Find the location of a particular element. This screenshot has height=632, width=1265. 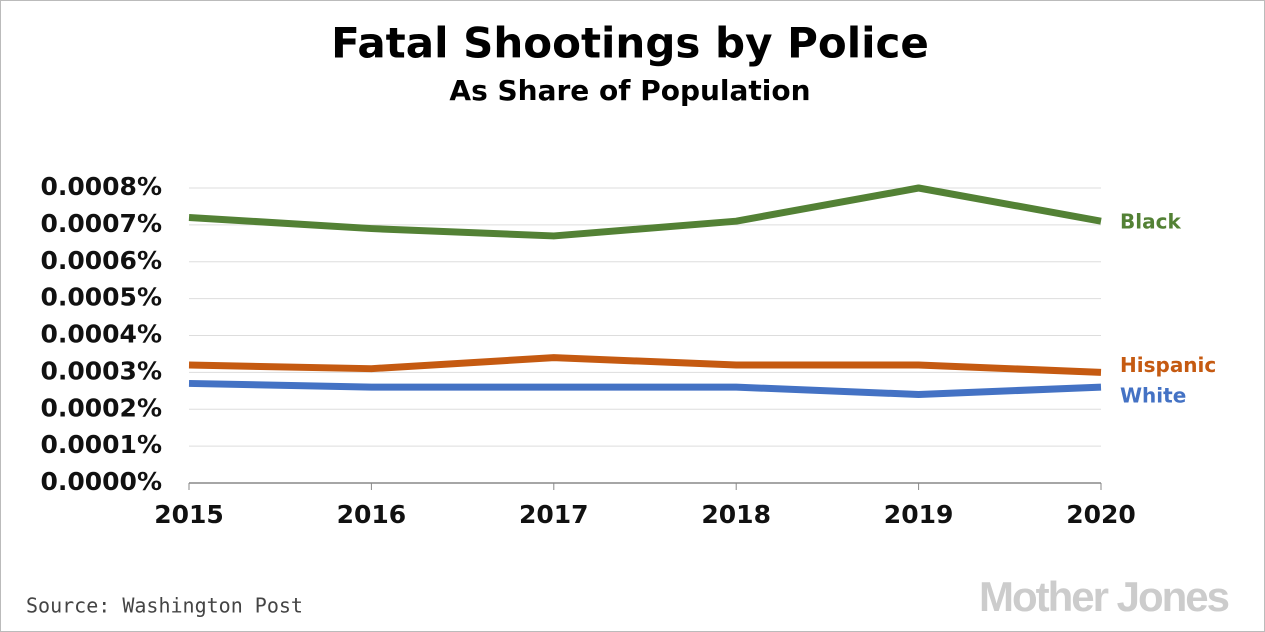

watermark: Mother Jones is located at coordinates (1104, 596).